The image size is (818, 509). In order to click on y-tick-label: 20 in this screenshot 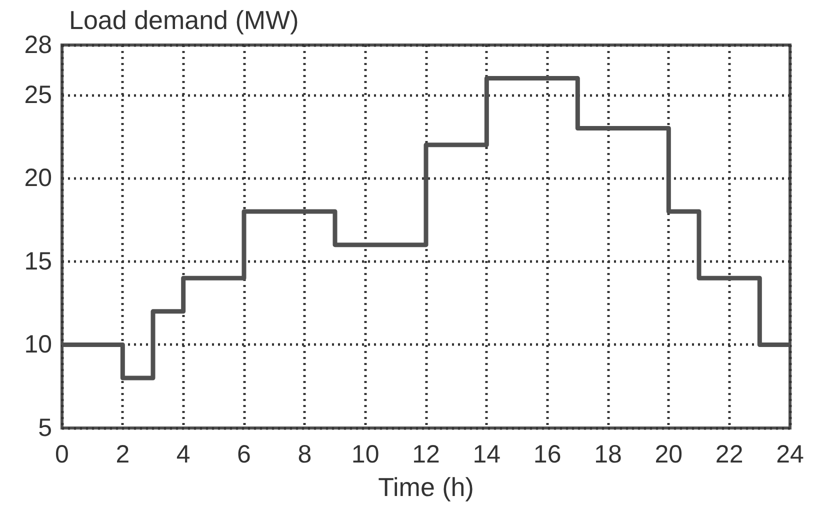, I will do `click(38, 178)`.